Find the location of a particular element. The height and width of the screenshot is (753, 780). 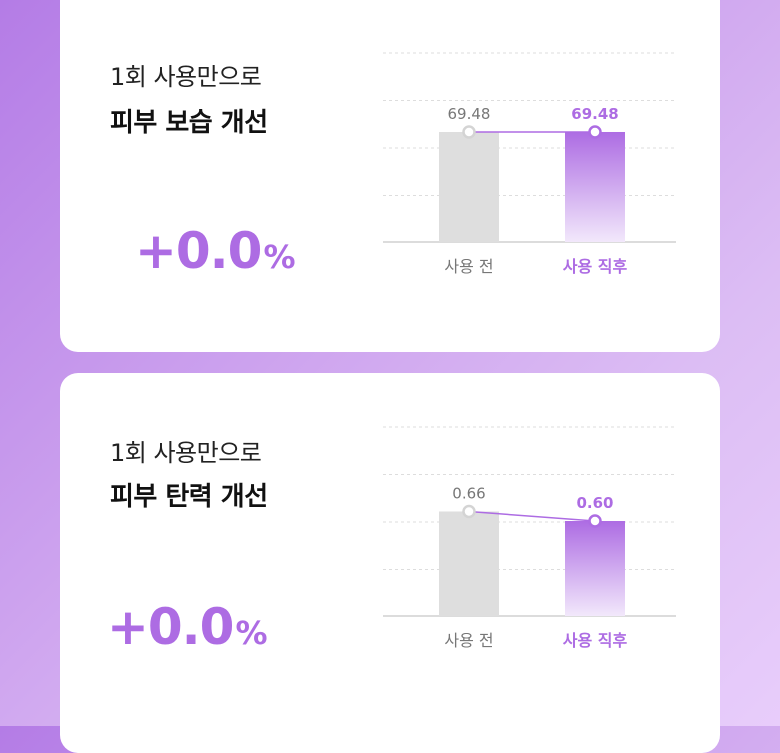

card-heading: 피부 보습 개선 is located at coordinates (189, 123).